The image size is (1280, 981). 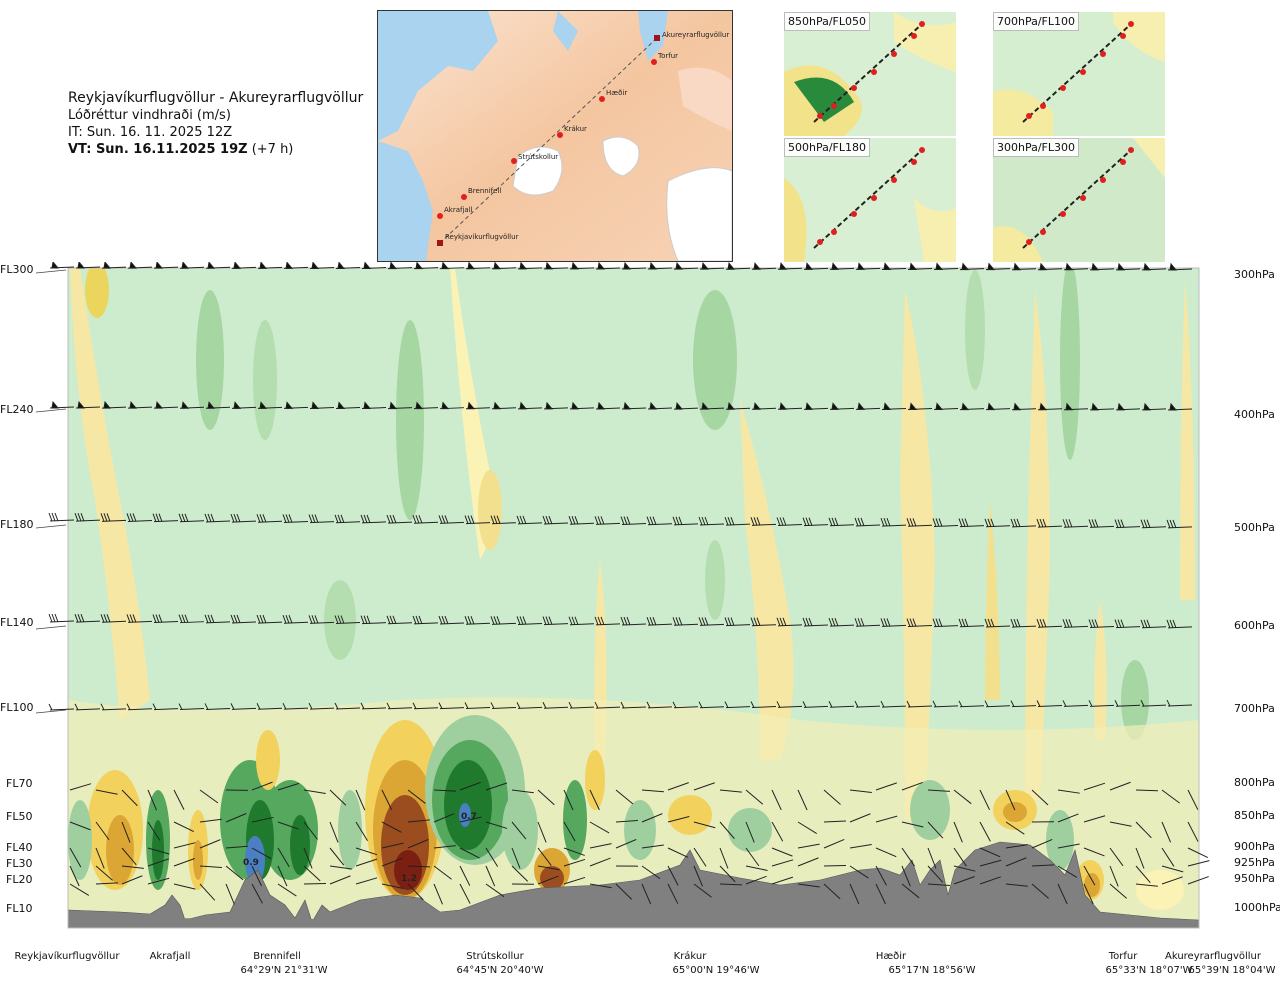 I want to click on level-800hpa: 800hPa, so click(x=1254, y=782).